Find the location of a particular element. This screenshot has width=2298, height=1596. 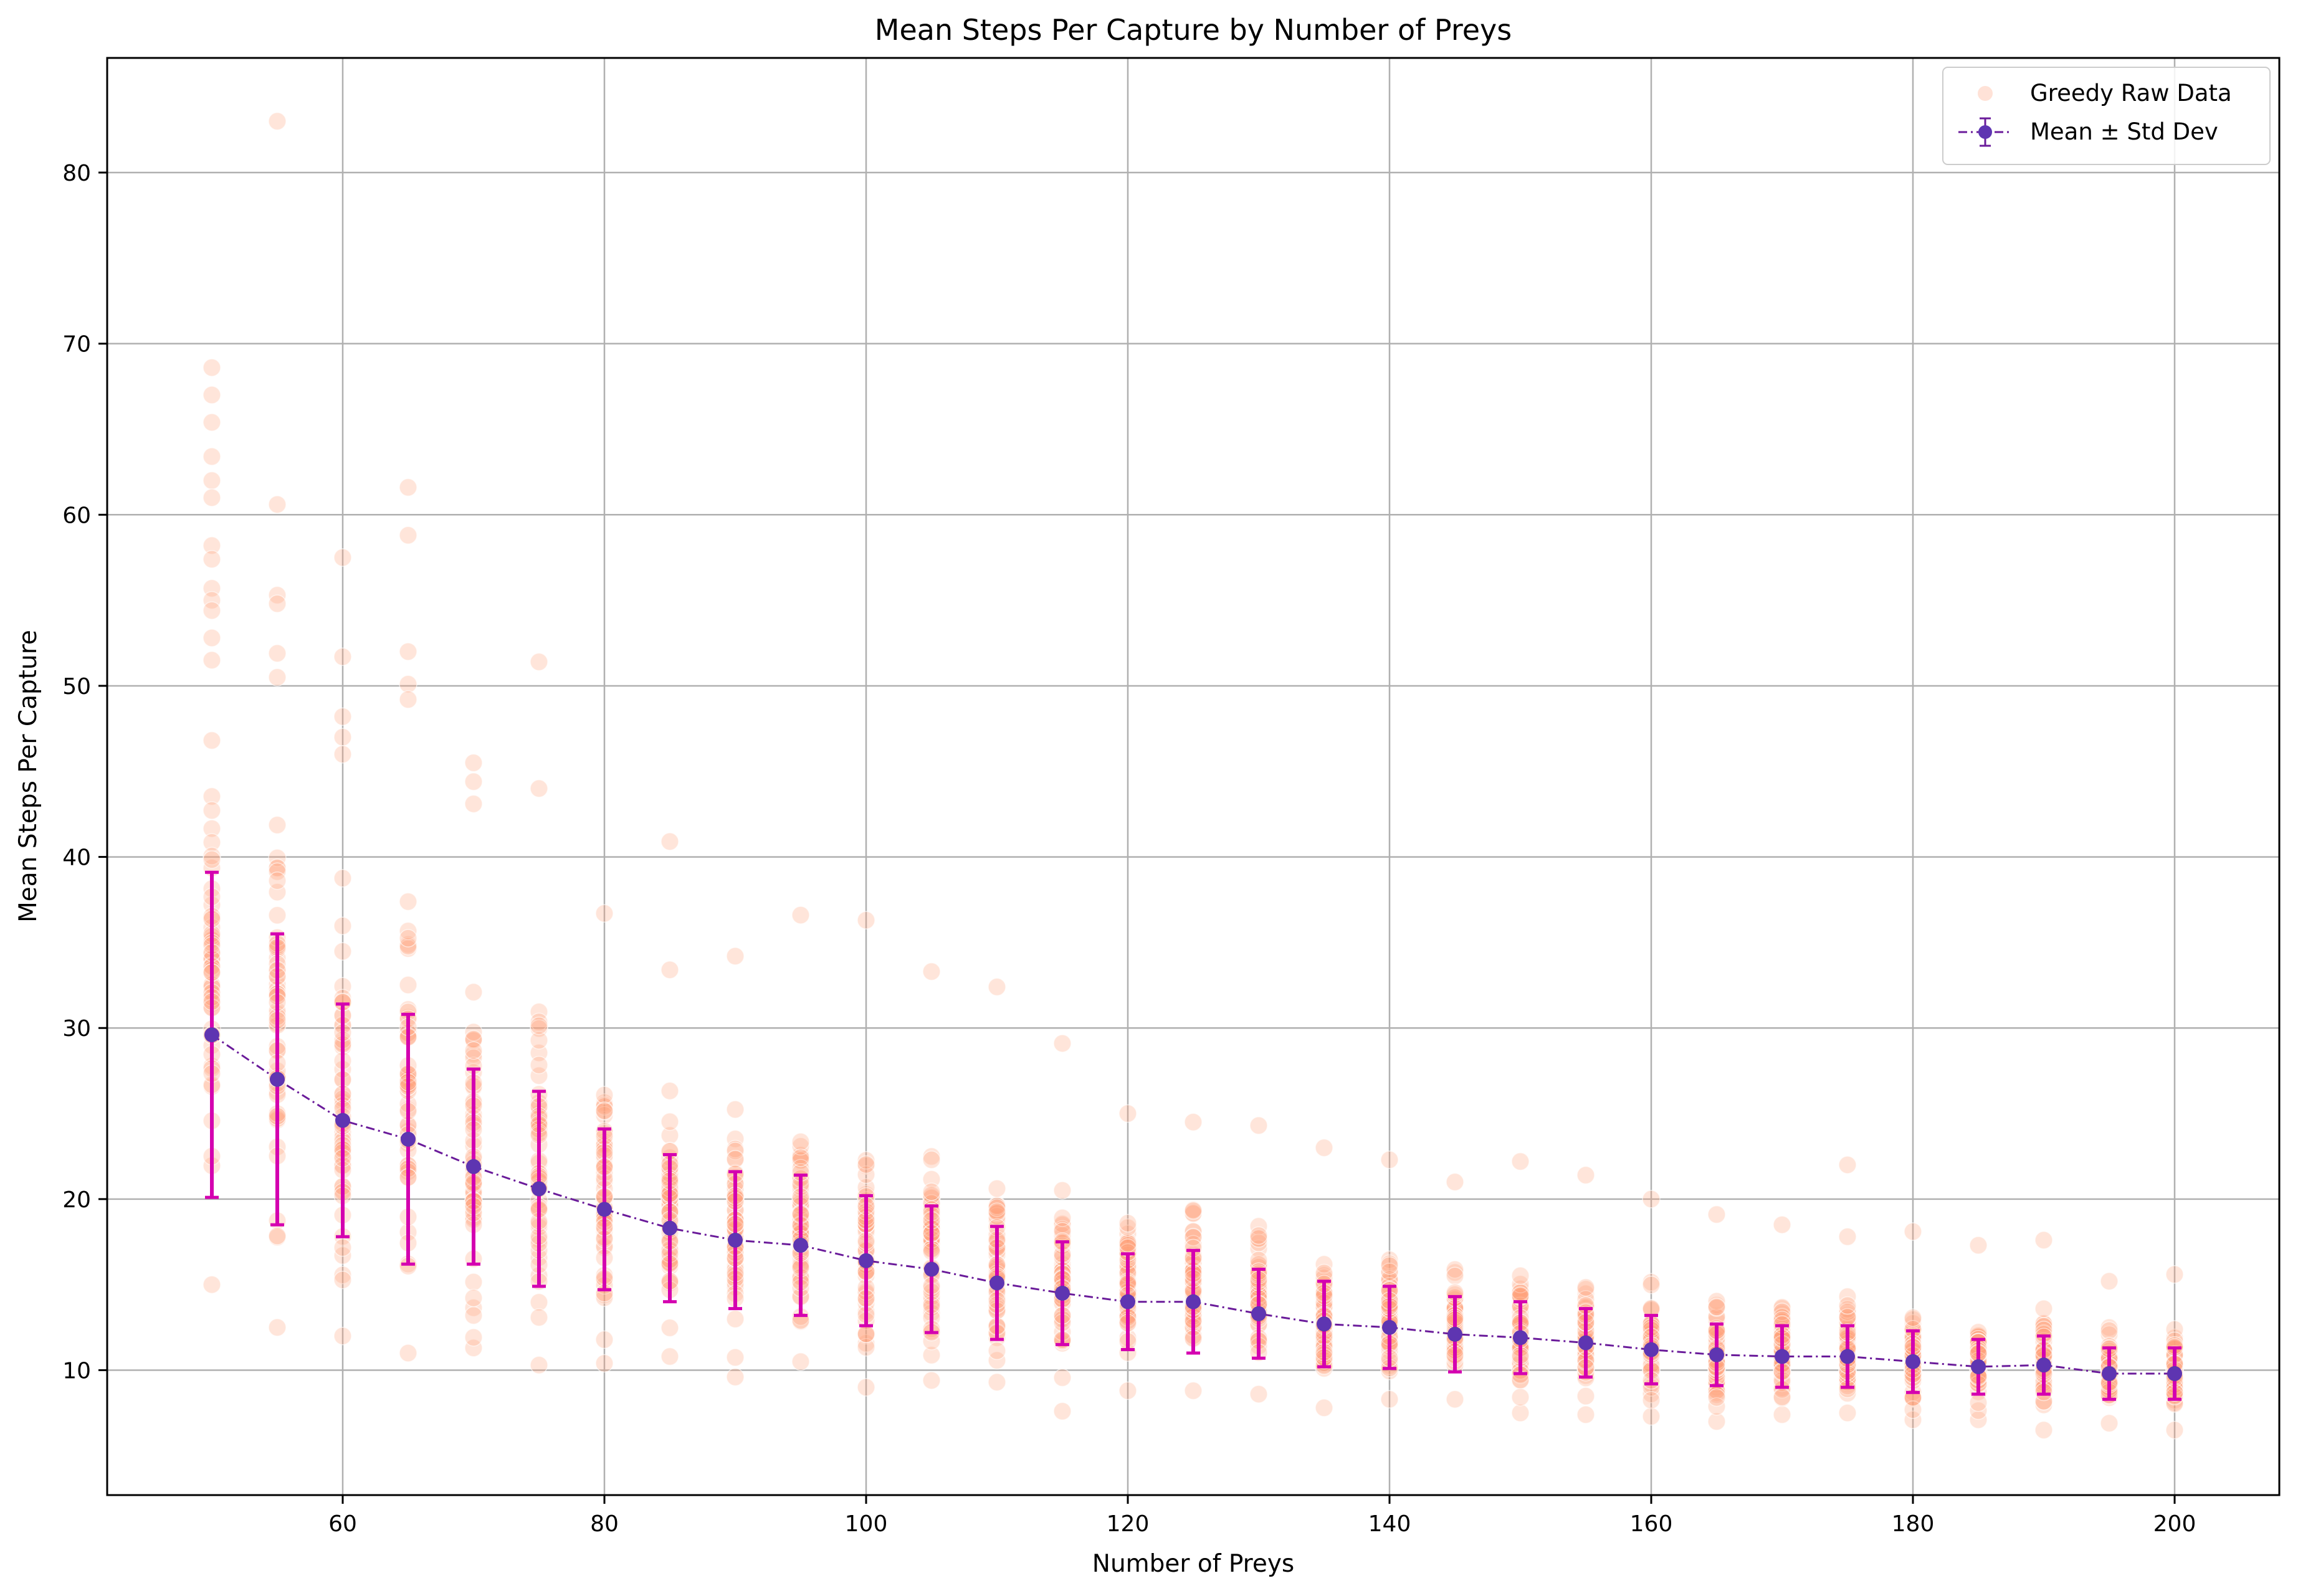

x-tick-label: 60 is located at coordinates (342, 1524).